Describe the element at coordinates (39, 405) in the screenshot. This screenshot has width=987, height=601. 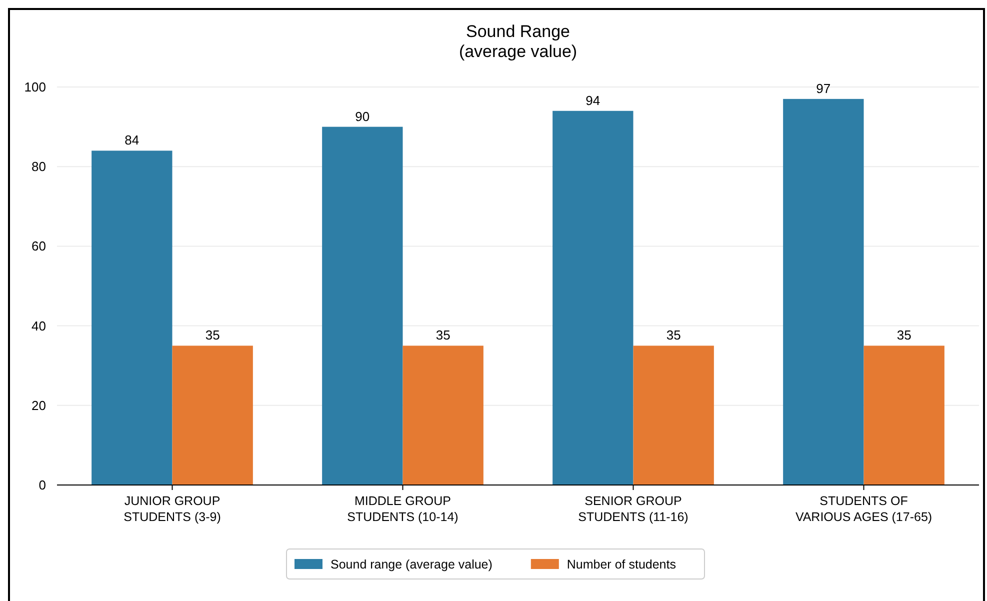
I see `y-tick-label: 20` at that location.